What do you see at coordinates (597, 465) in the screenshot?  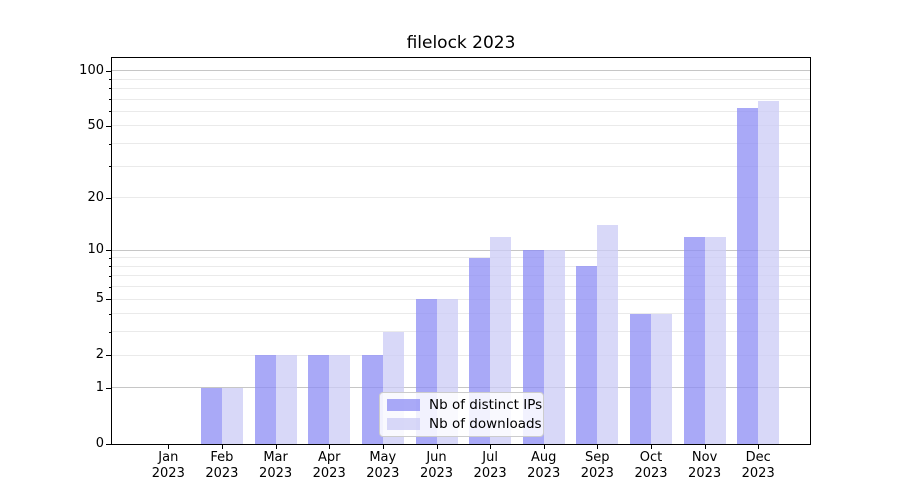 I see `x-tick-label: Sep 2023` at bounding box center [597, 465].